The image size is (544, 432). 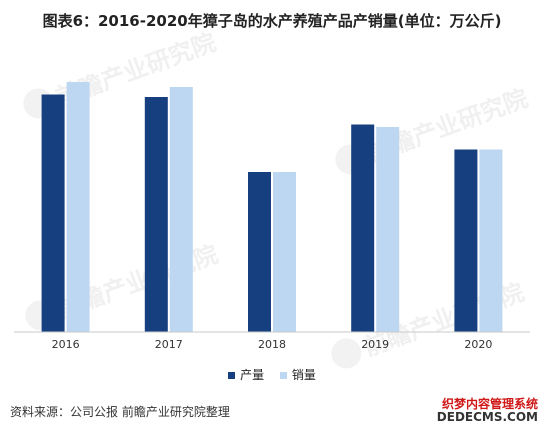 I want to click on bar-sales-2020, so click(x=491, y=240).